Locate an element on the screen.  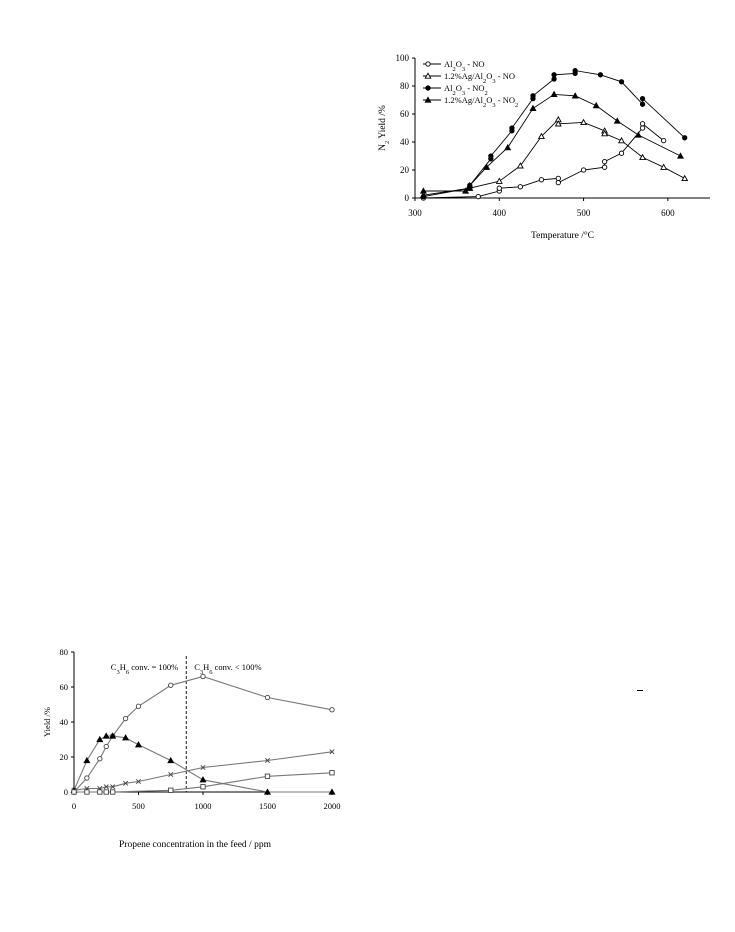
y-axis-label: Yield /% is located at coordinates (47, 722).